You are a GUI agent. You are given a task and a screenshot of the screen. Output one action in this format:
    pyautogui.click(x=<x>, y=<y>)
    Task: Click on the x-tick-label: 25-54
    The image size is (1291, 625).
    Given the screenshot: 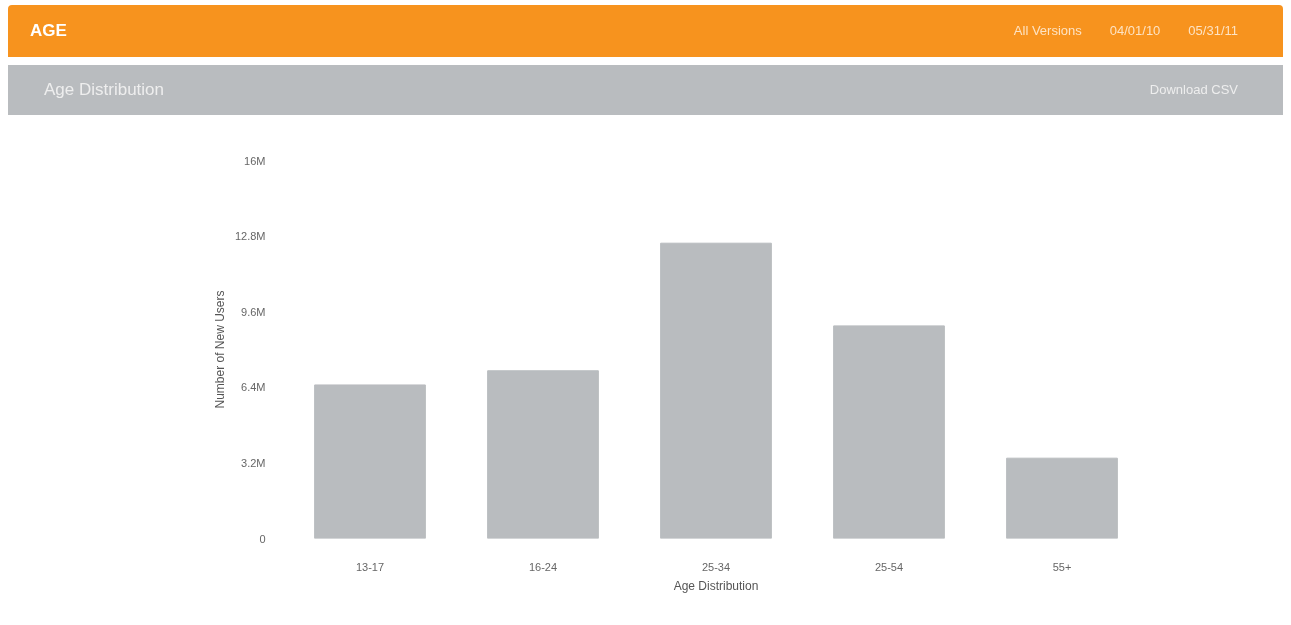 What is the action you would take?
    pyautogui.click(x=889, y=566)
    